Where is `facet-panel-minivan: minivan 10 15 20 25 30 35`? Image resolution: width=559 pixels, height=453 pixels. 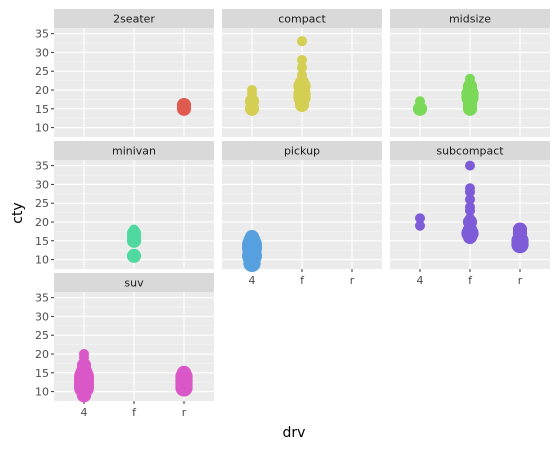 facet-panel-minivan: minivan 10 15 20 25 30 35 is located at coordinates (124, 205).